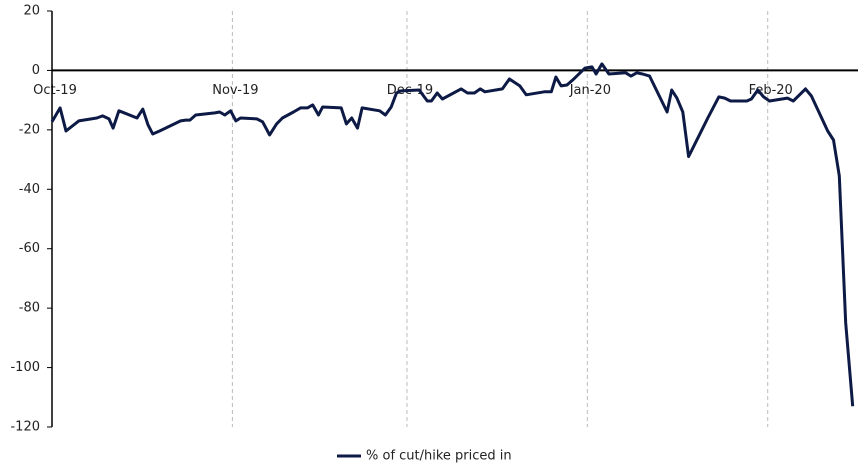  What do you see at coordinates (29, 189) in the screenshot?
I see `y-tick-label: -40` at bounding box center [29, 189].